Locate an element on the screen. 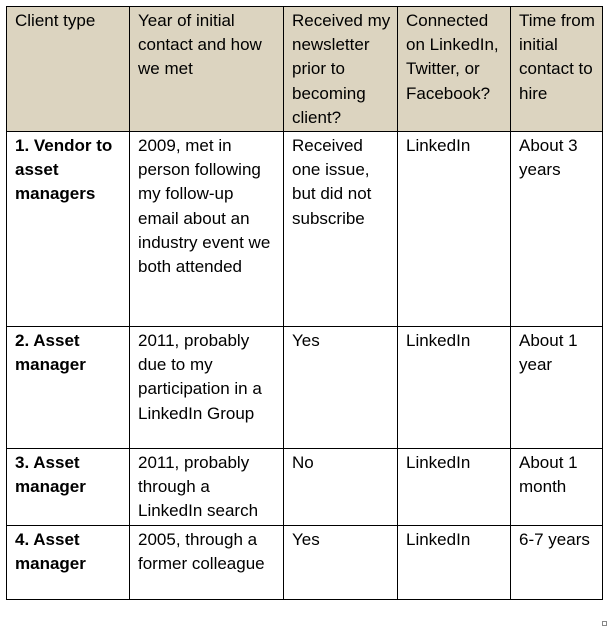 This screenshot has height=627, width=608. cell-time-to-hire: About 1 year is located at coordinates (556, 388).